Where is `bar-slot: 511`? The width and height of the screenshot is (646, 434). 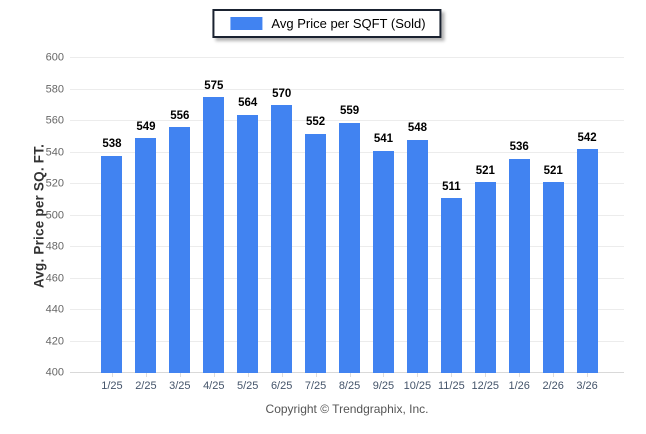 bar-slot: 511 is located at coordinates (451, 217).